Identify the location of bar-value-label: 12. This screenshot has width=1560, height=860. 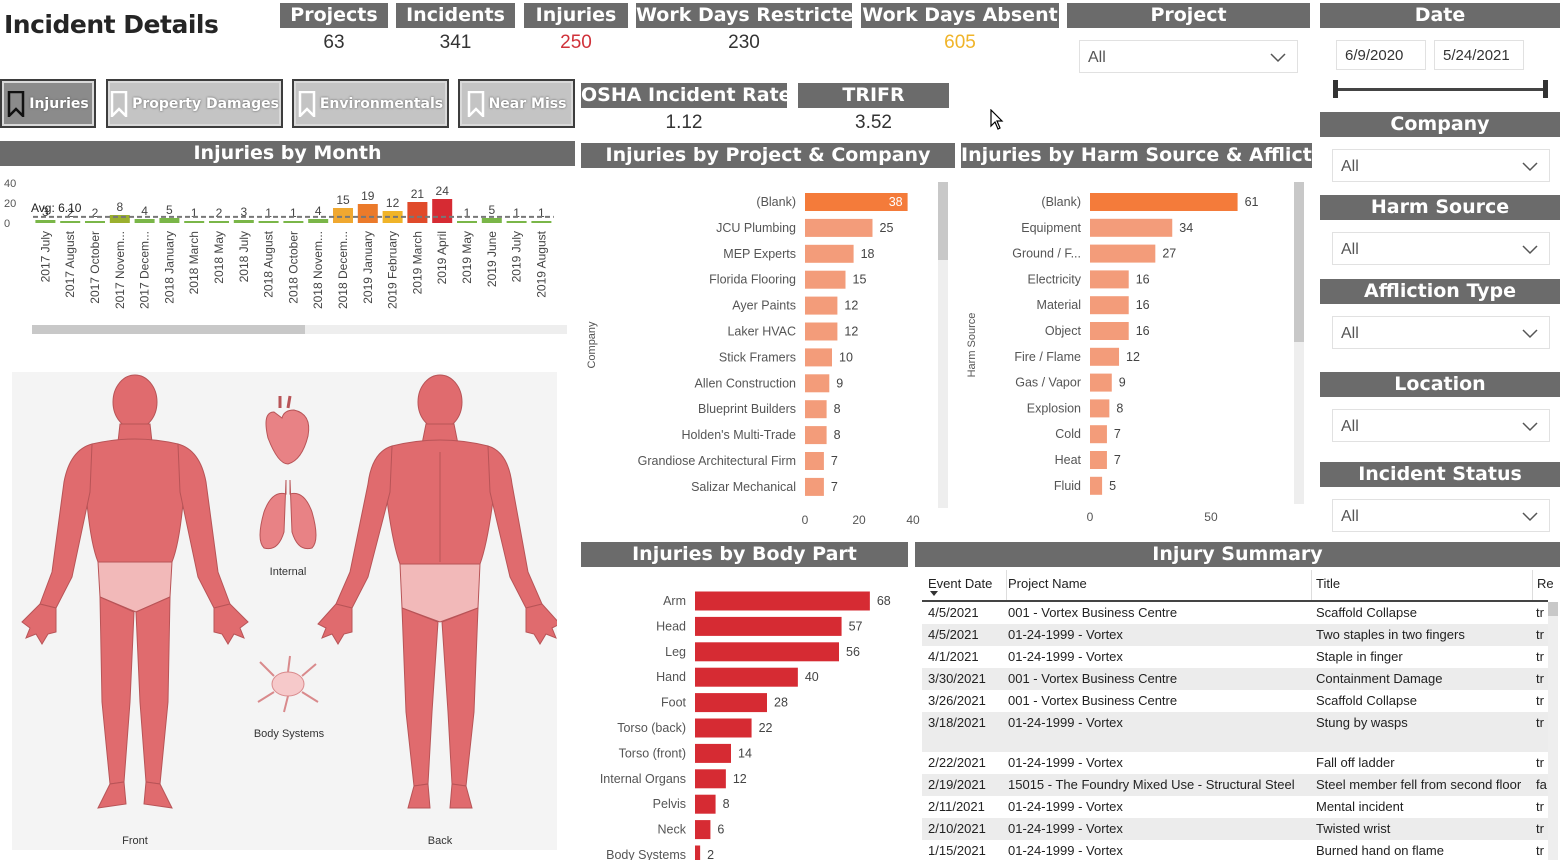
(851, 306).